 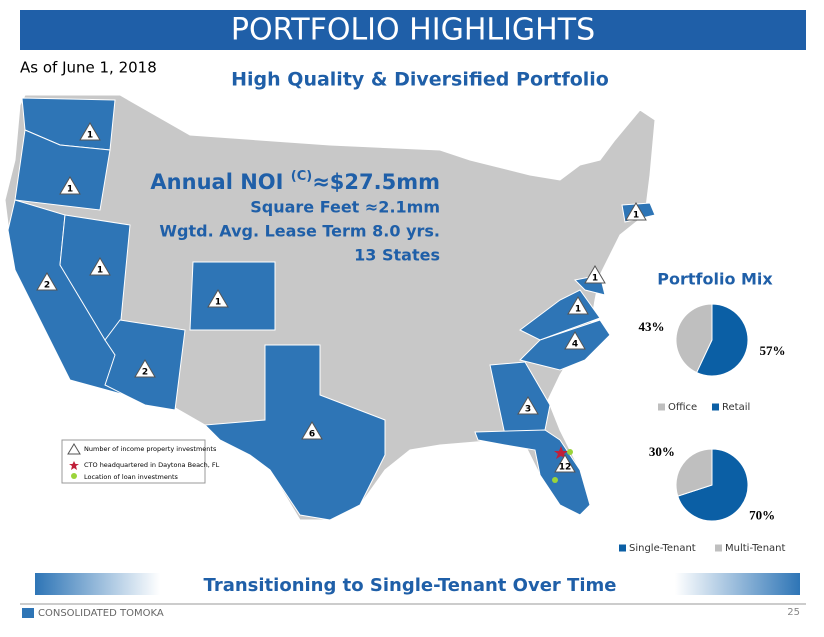 What do you see at coordinates (397, 255) in the screenshot?
I see `states-count: 13 States` at bounding box center [397, 255].